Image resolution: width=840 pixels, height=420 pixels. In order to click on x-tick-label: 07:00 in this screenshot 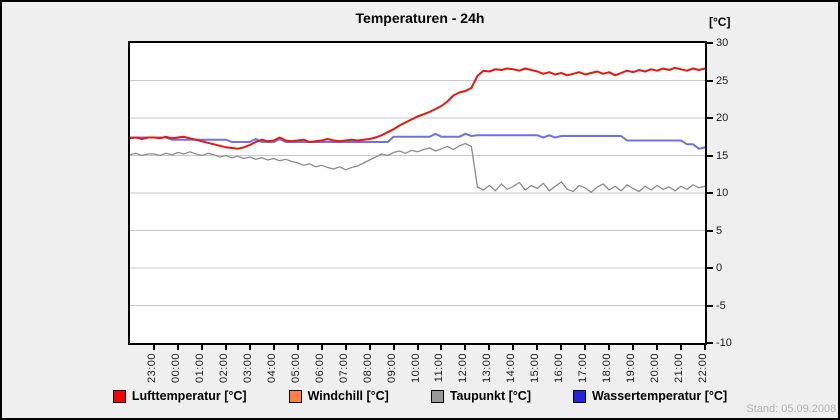, I will do `click(343, 368)`.